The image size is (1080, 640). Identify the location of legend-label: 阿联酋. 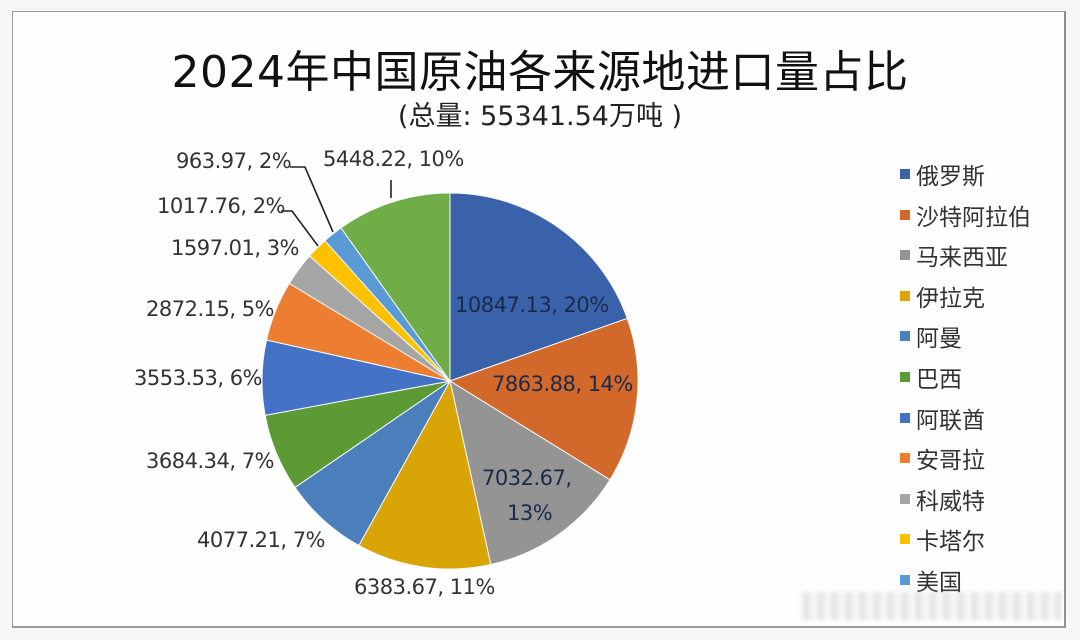
(950, 420).